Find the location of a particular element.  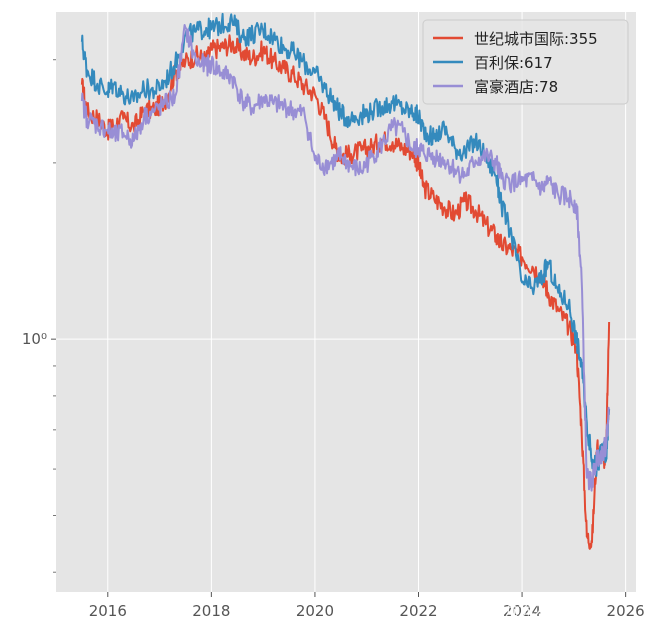

x-tick-label: 2016 is located at coordinates (108, 611).